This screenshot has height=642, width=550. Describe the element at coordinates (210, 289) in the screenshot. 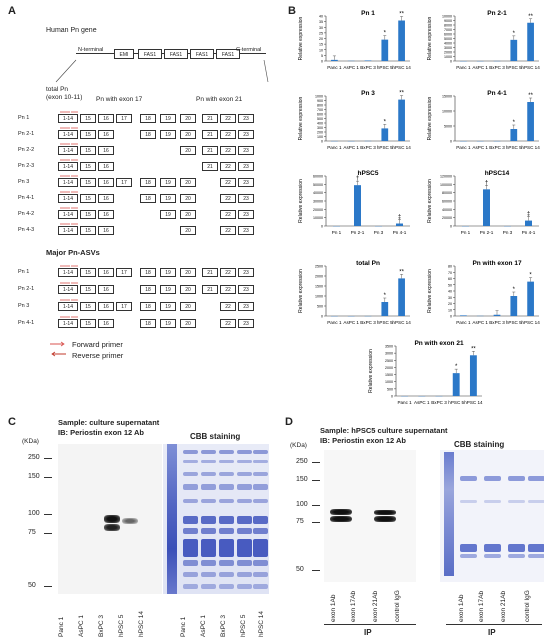

I see `major-exon-box: 21` at that location.